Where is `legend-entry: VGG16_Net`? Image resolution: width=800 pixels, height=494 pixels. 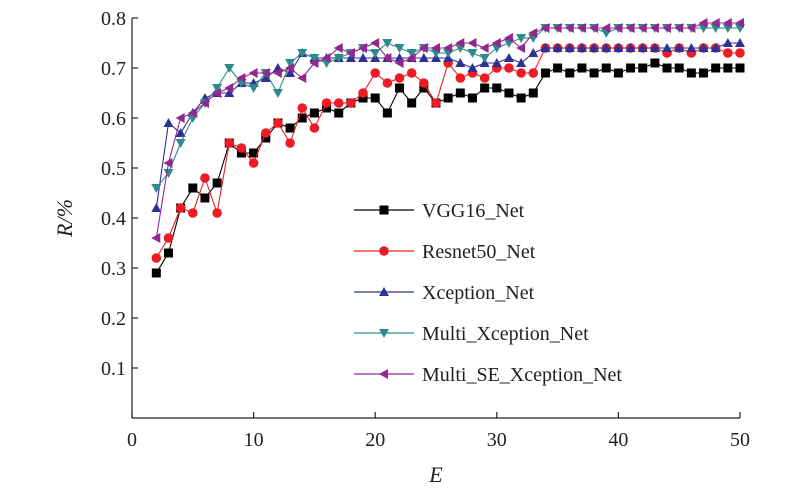
legend-entry: VGG16_Net is located at coordinates (439, 211).